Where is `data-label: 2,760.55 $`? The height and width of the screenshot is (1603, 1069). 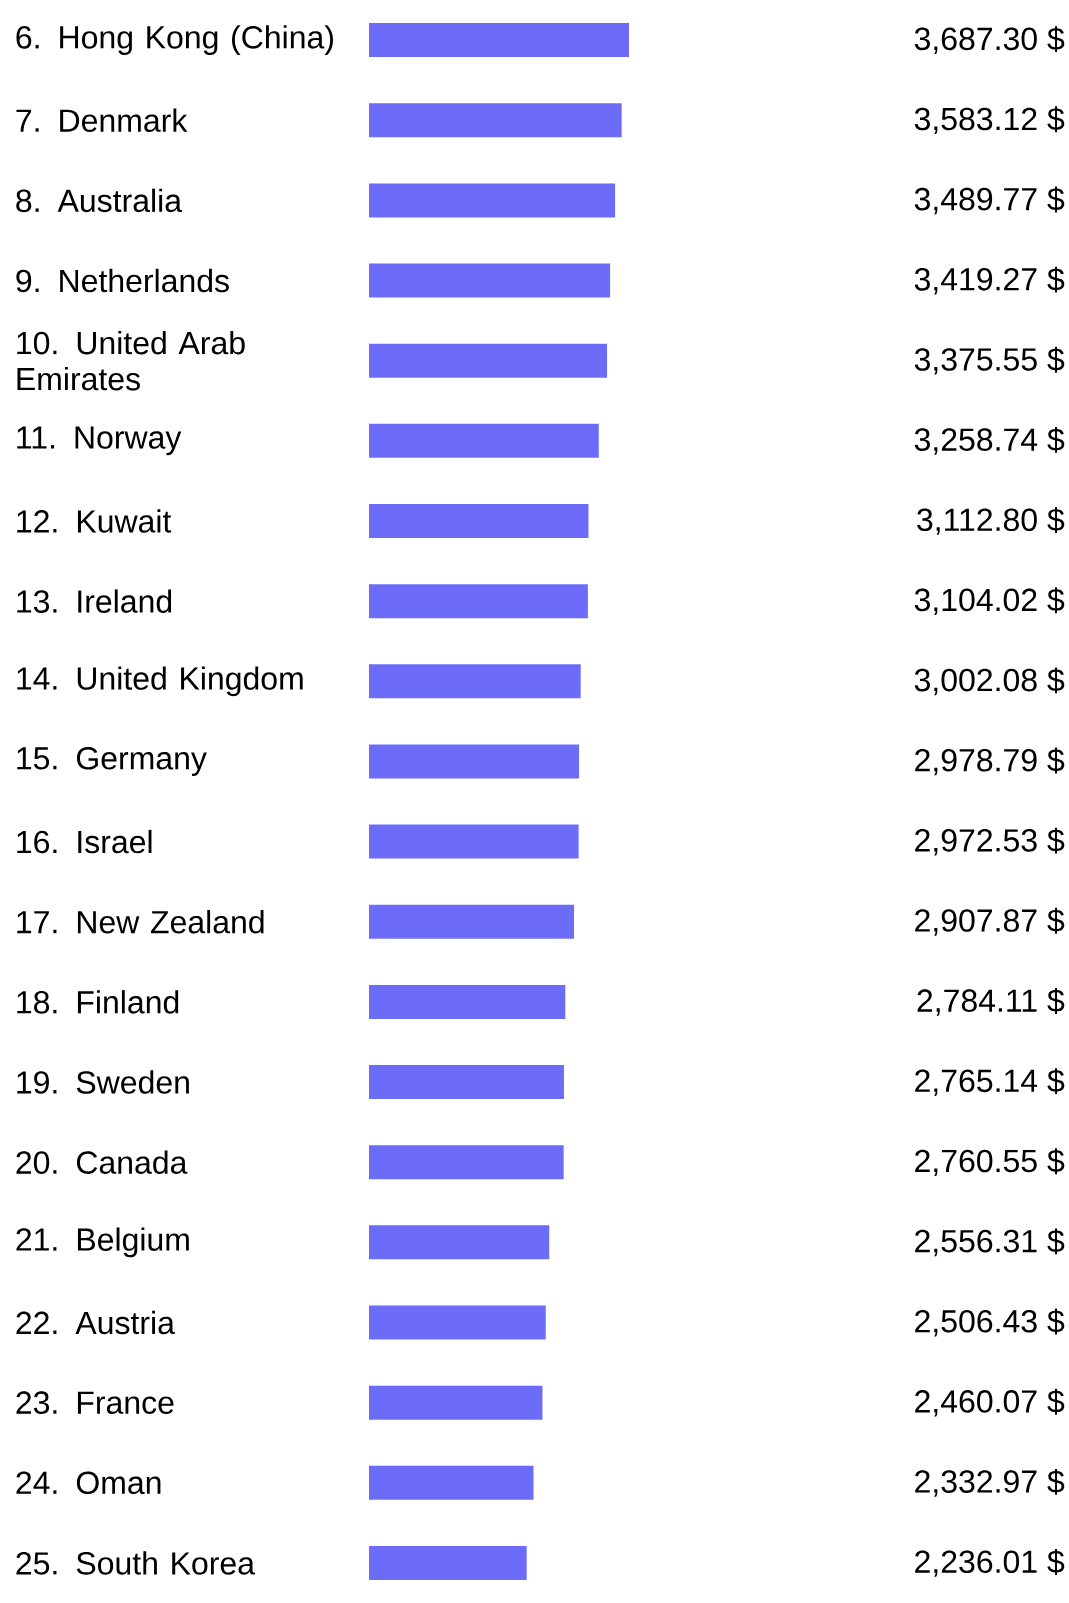
data-label: 2,760.55 $ is located at coordinates (990, 1162).